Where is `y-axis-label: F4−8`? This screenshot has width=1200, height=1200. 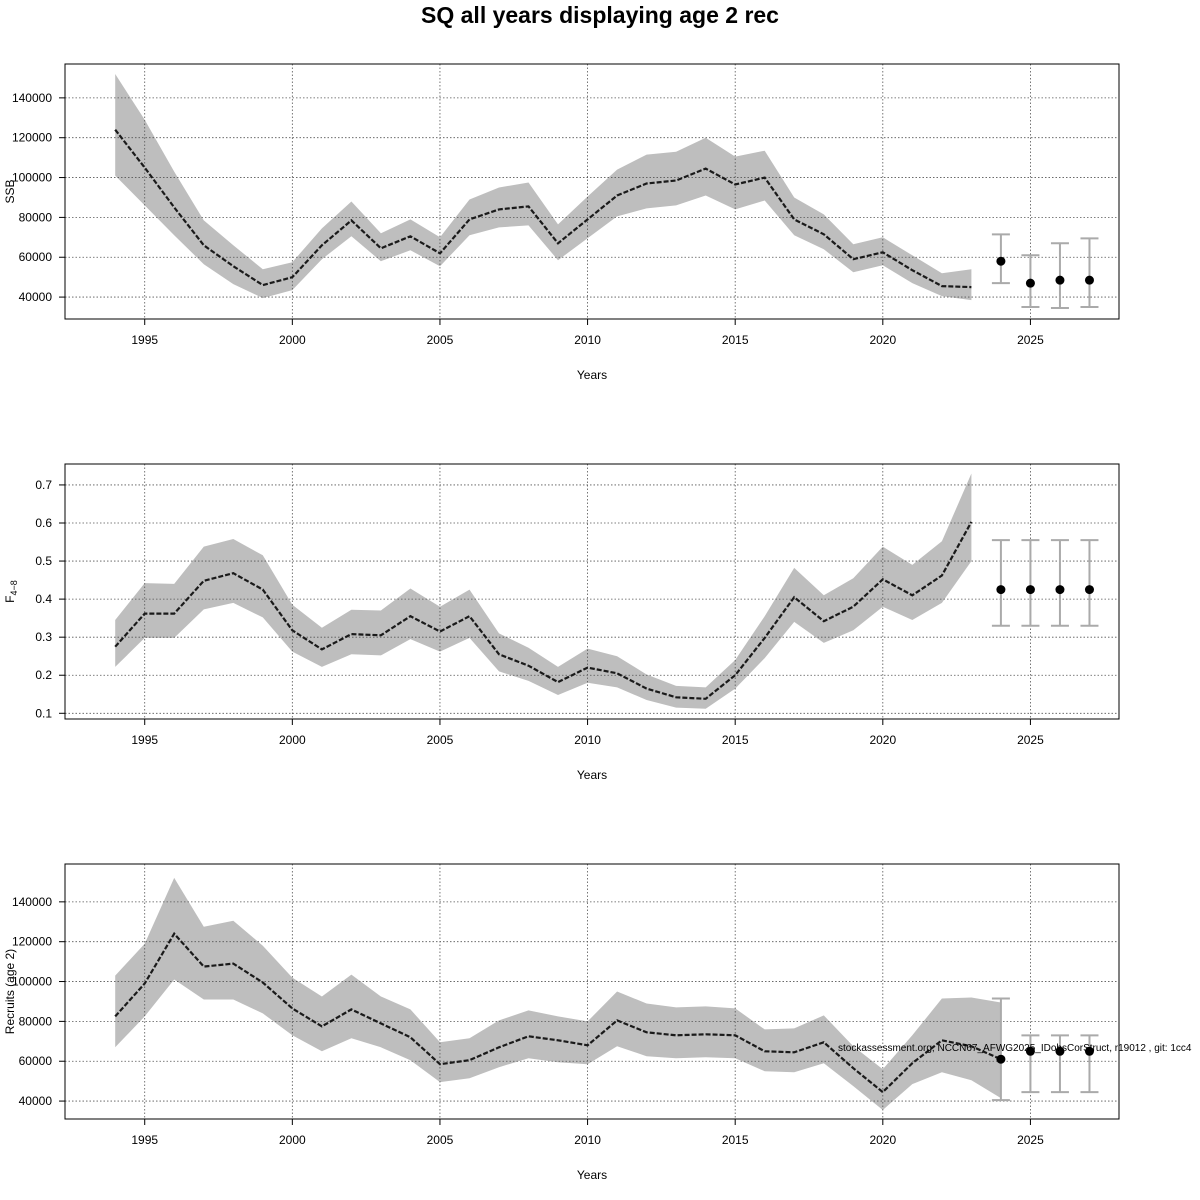 y-axis-label: F4−8 is located at coordinates (11, 591).